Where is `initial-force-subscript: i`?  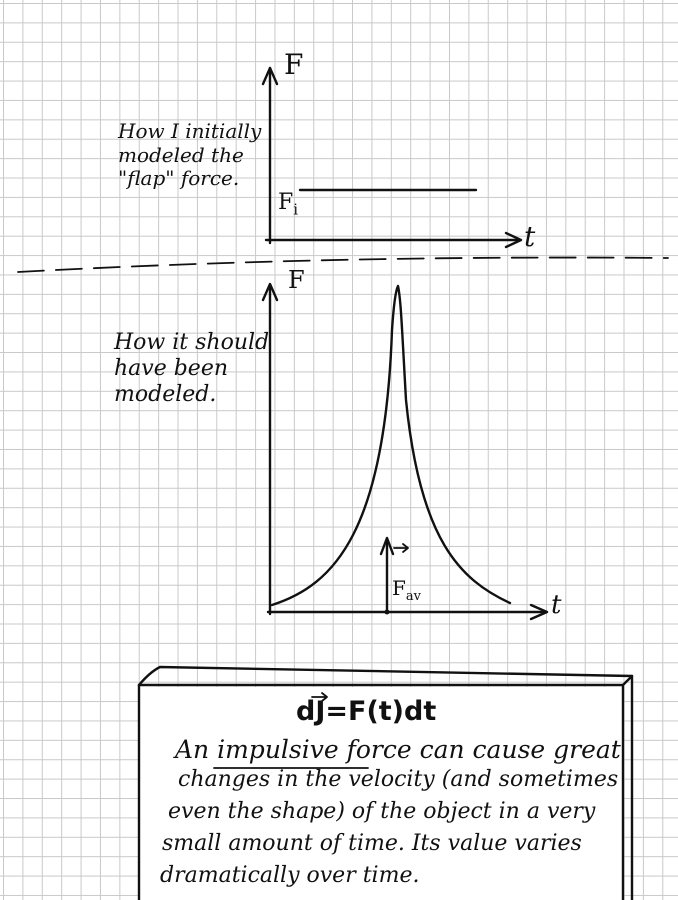 initial-force-subscript: i is located at coordinates (296, 209).